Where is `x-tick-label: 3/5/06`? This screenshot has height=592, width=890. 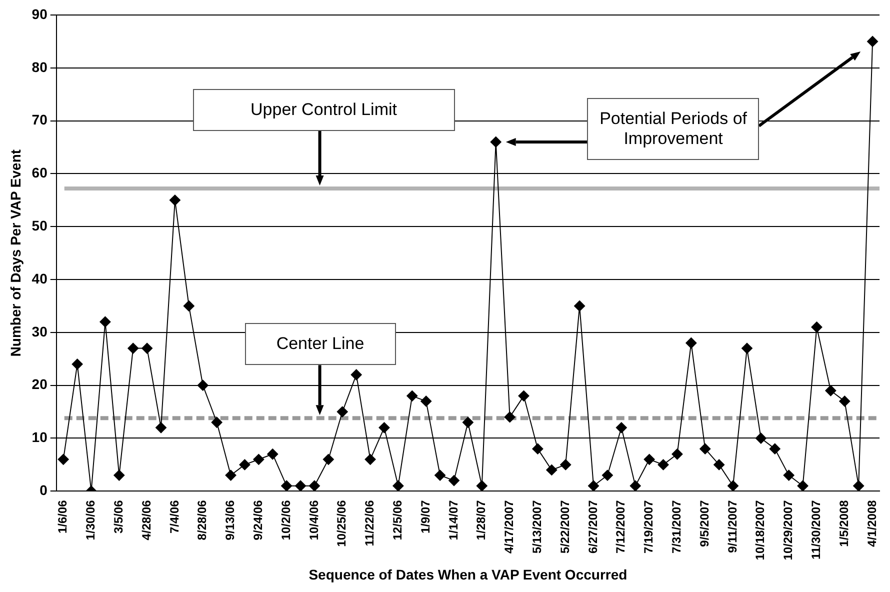 x-tick-label: 3/5/06 is located at coordinates (118, 517).